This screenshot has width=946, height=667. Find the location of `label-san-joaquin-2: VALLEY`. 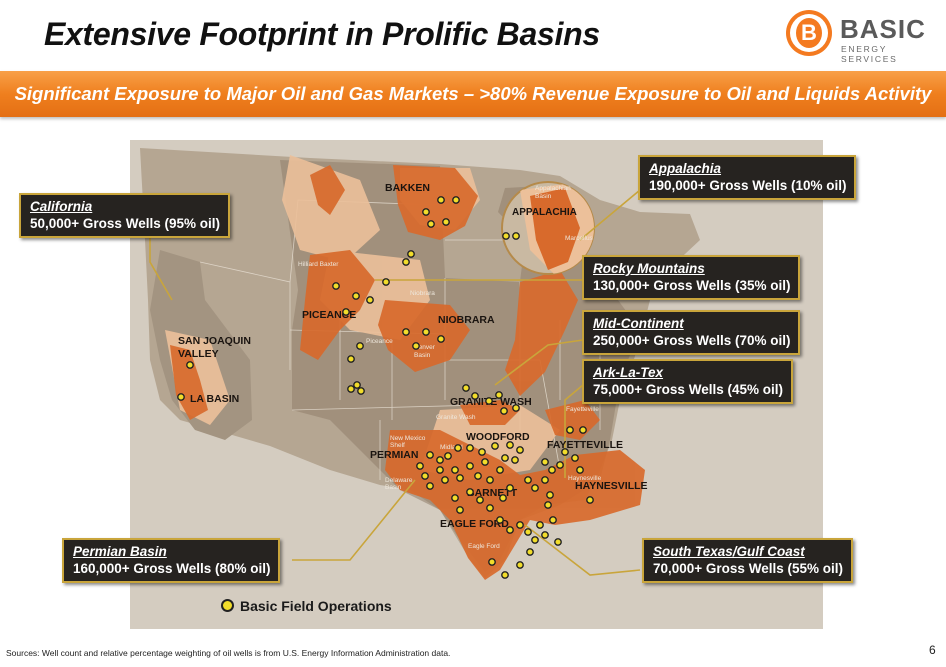

label-san-joaquin-2: VALLEY is located at coordinates (198, 354).